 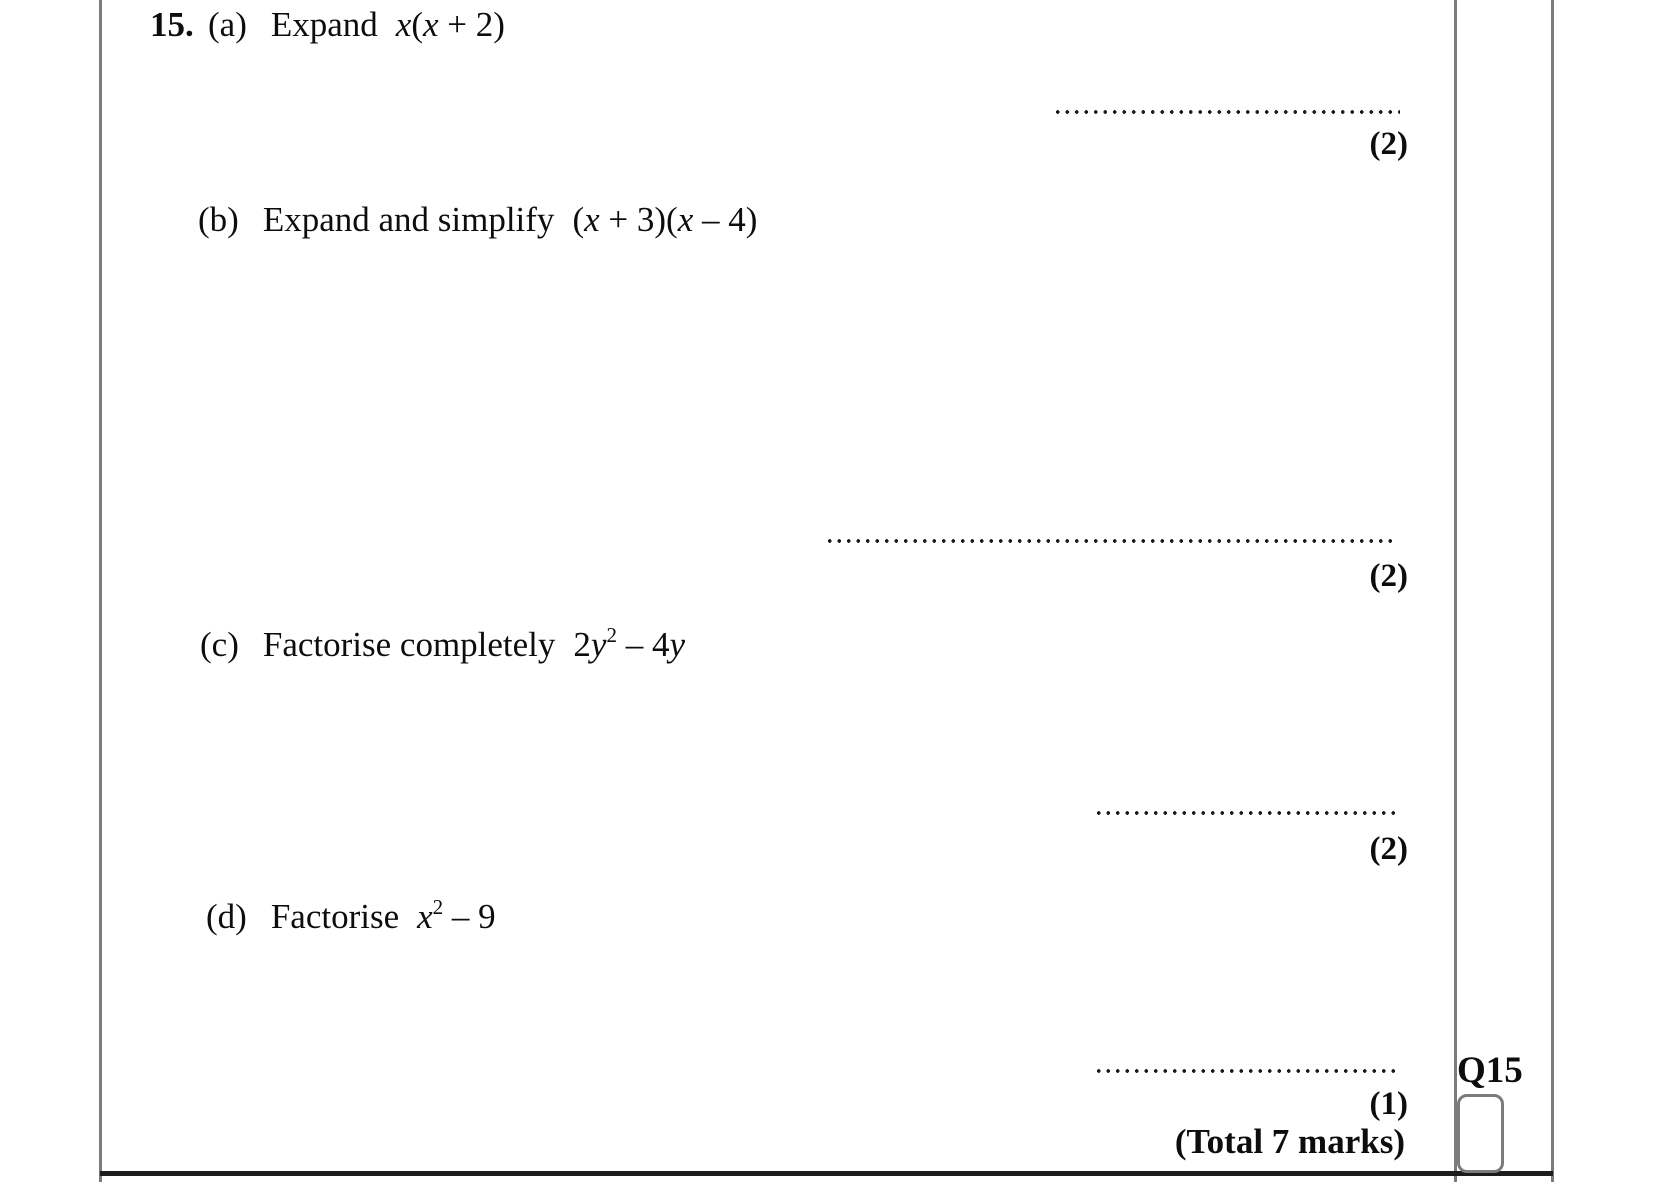 I want to click on question-bottom-rule, so click(x=826, y=1173).